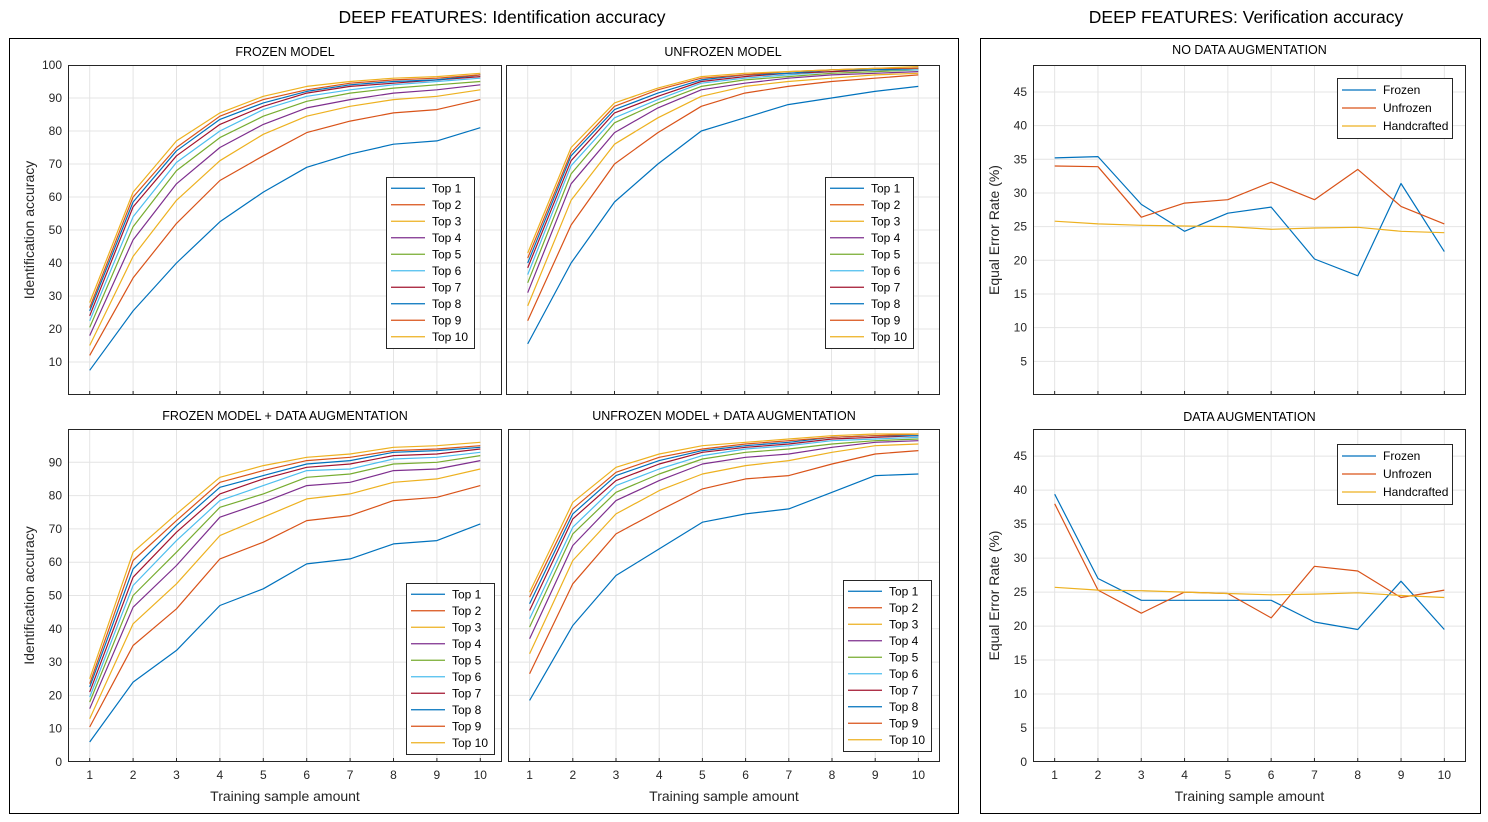  Describe the element at coordinates (56, 462) in the screenshot. I see `y-tick-label: 90` at that location.